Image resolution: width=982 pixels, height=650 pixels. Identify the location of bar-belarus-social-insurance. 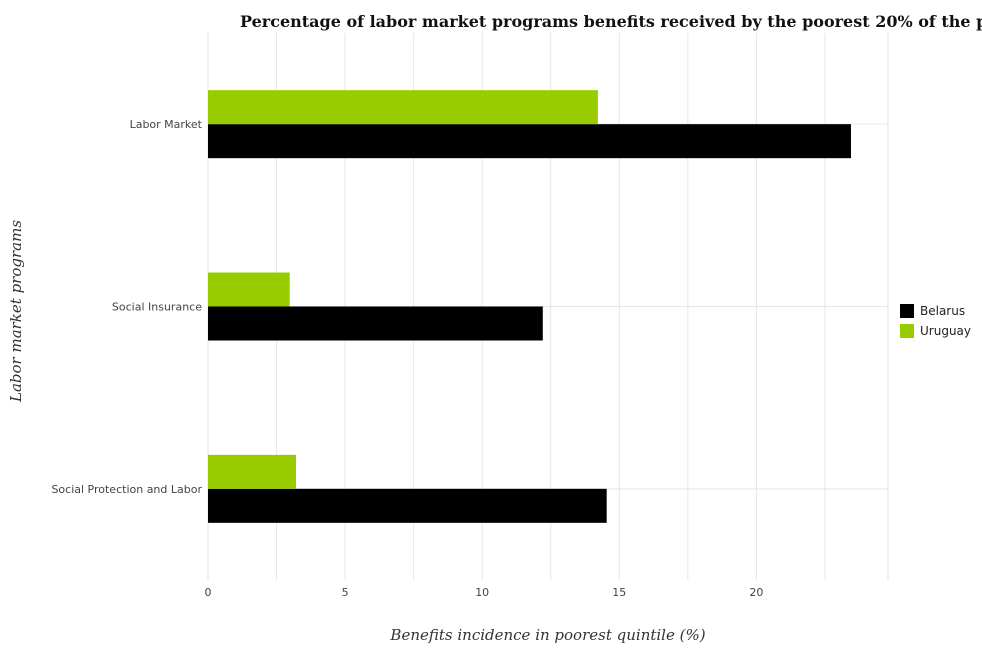
(375, 323).